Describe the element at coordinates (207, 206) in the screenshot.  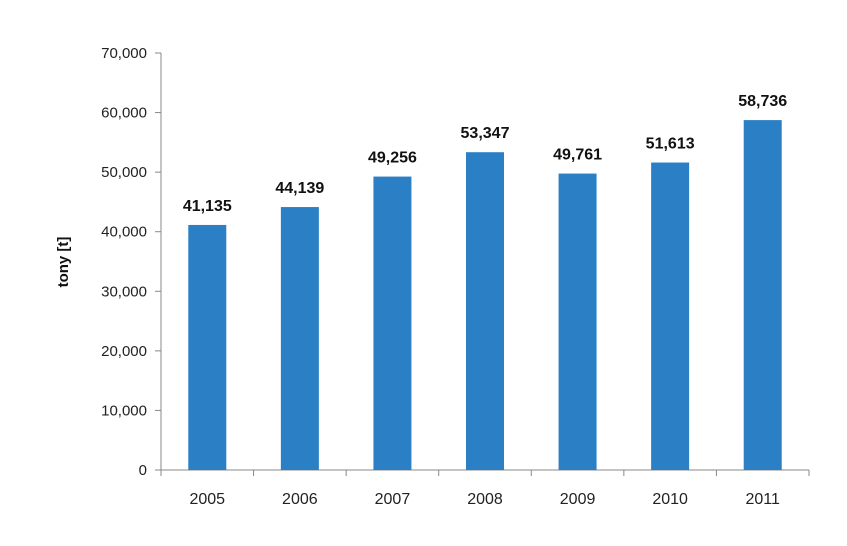
I see `data-label: 41,135` at that location.